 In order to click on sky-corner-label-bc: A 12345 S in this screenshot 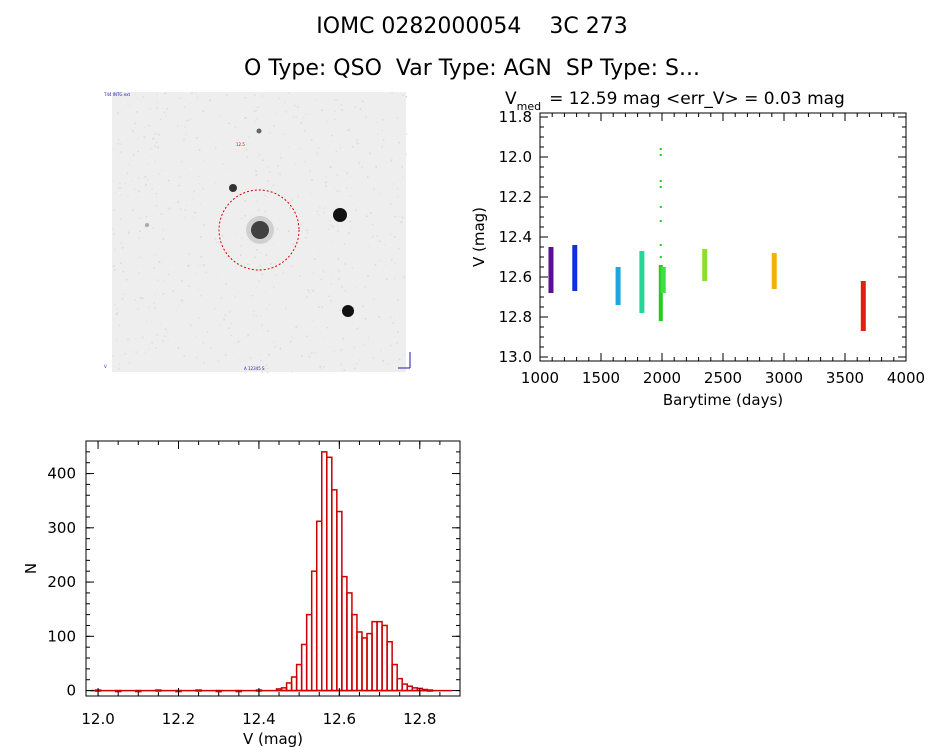, I will do `click(254, 368)`.